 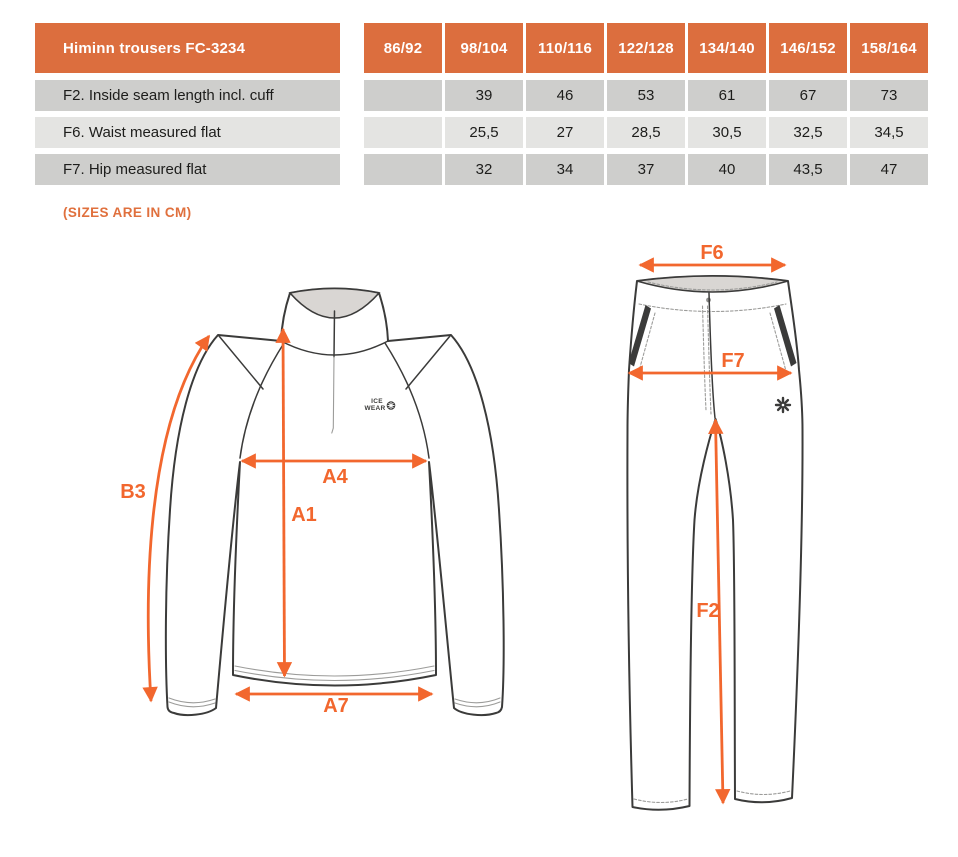 I want to click on table-cell: 28,5, so click(x=646, y=132).